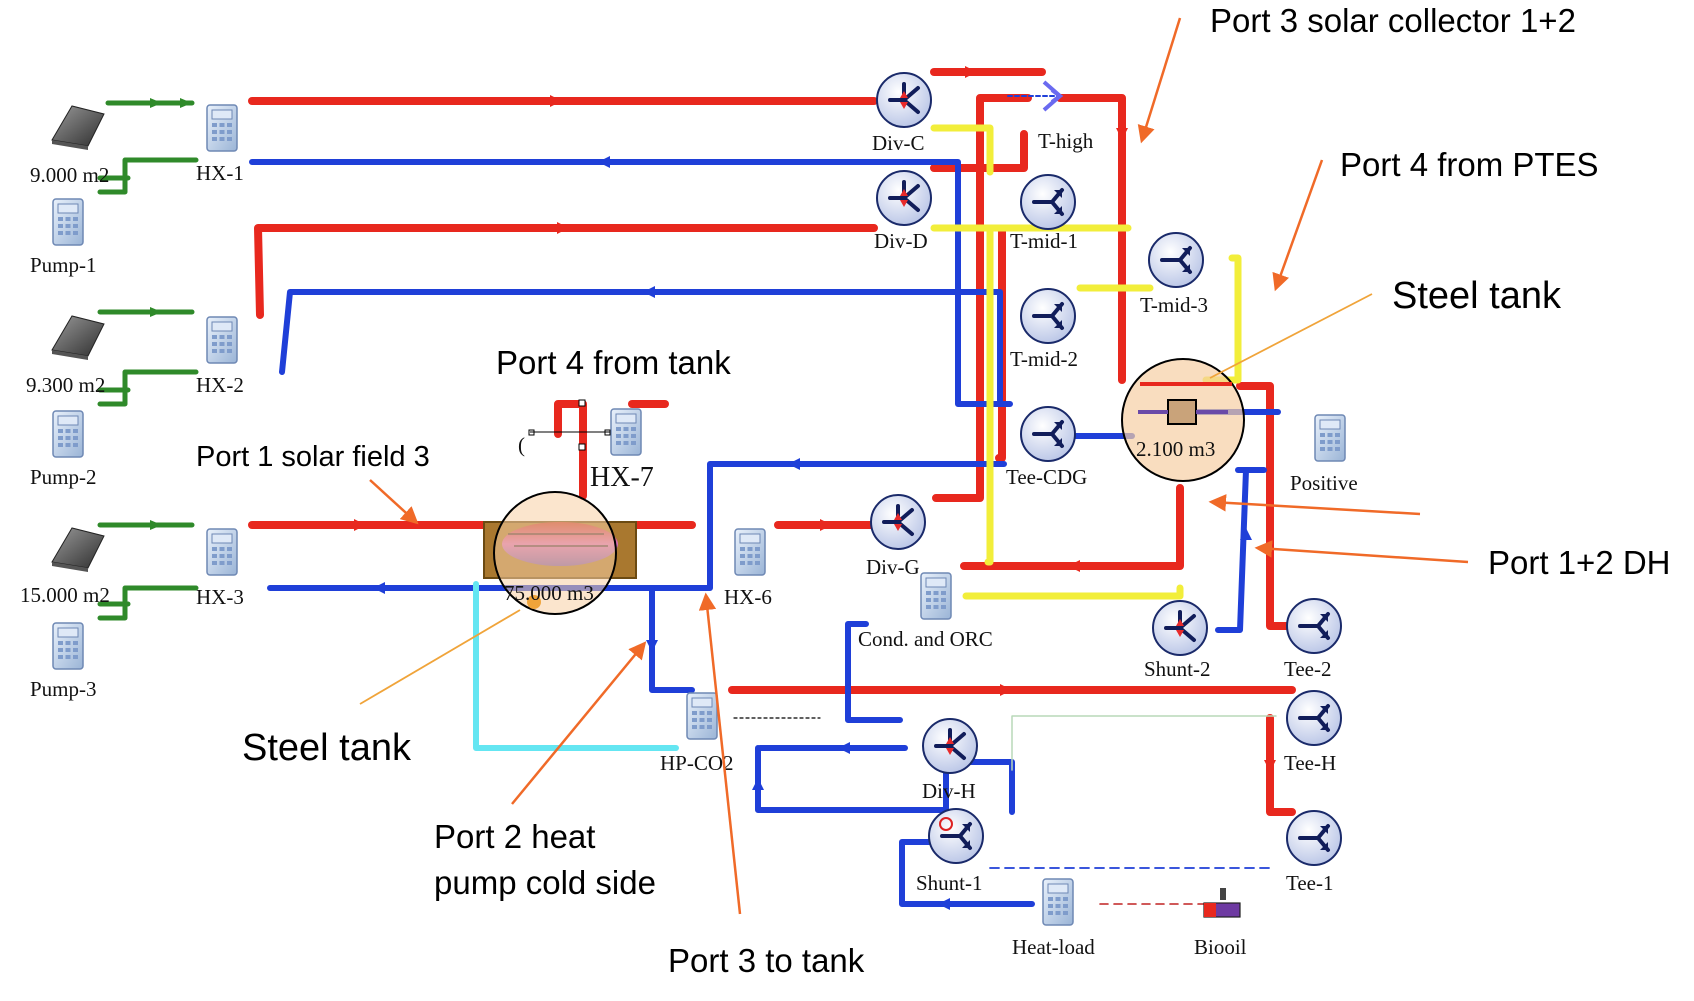 This screenshot has width=1694, height=1001. Describe the element at coordinates (78, 338) in the screenshot. I see `solar-collector-2-icon` at that location.